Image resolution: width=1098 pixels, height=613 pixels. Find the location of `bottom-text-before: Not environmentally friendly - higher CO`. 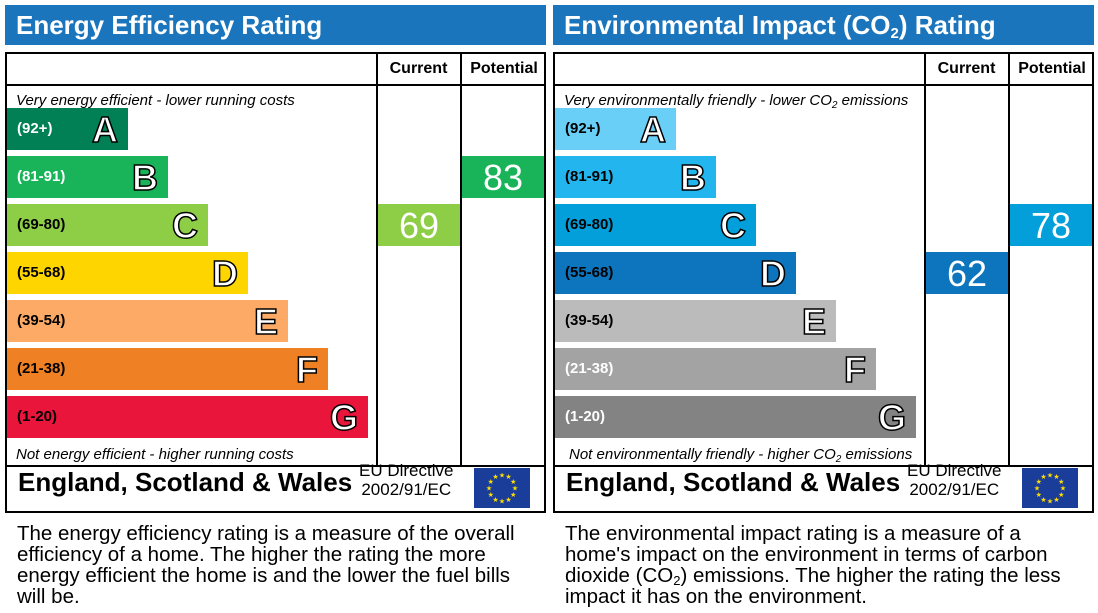

bottom-text-before: Not environmentally friendly - higher CO is located at coordinates (702, 454).